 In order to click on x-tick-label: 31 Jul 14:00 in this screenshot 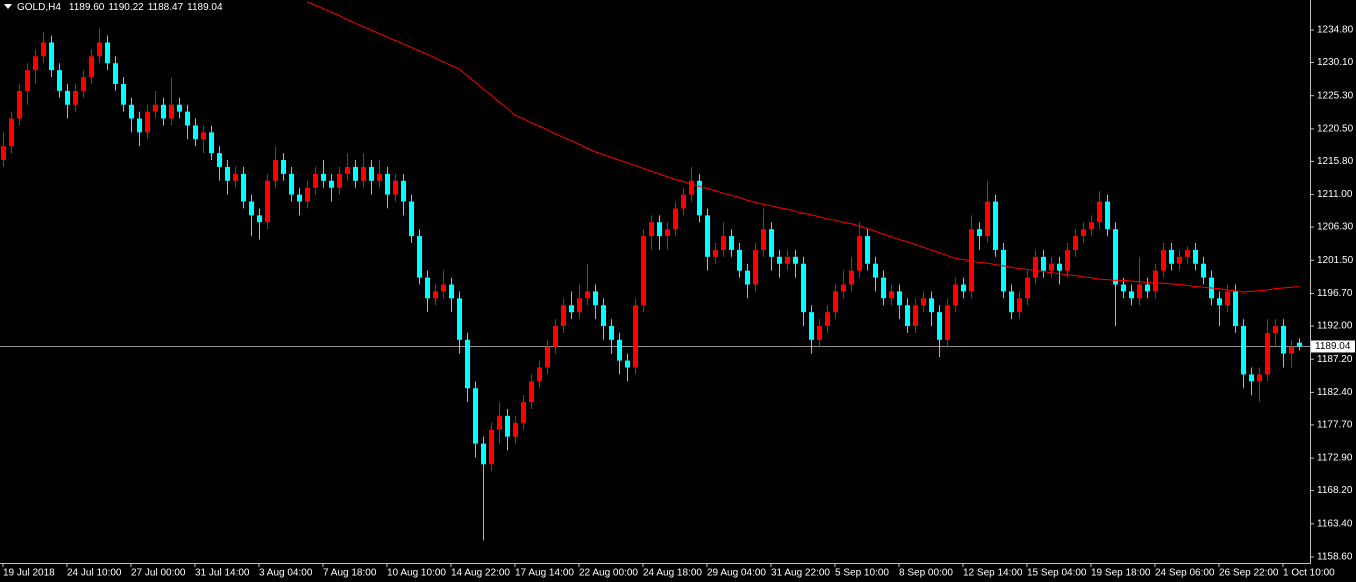, I will do `click(222, 573)`.